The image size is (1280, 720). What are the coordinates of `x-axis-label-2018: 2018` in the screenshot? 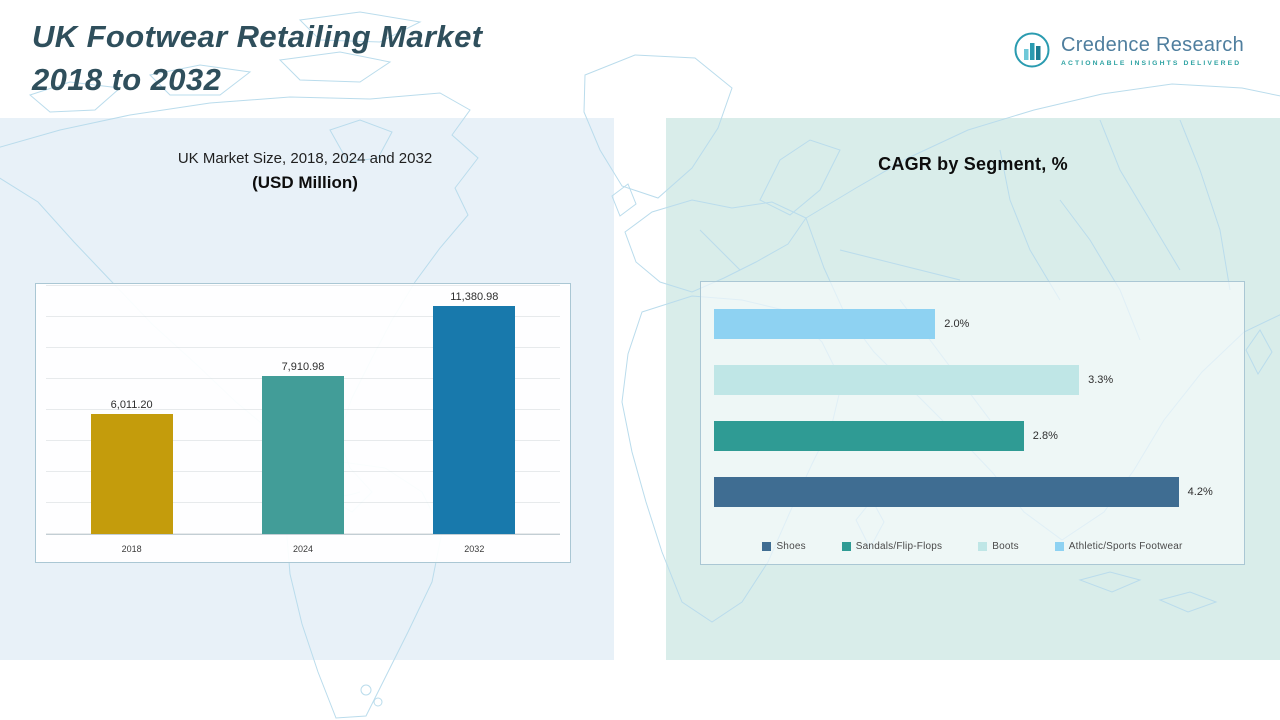 It's located at (131, 549).